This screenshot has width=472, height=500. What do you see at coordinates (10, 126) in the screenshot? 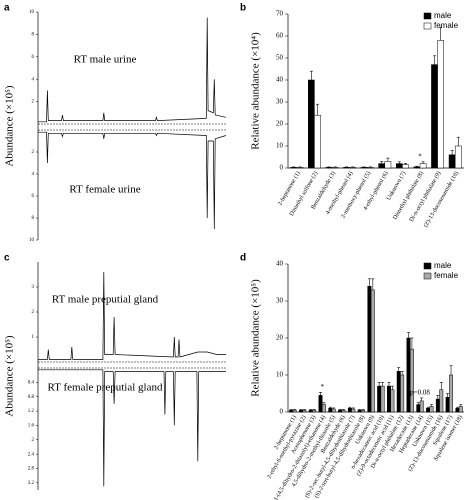
I see `y-axis-label: Abundance (×10⁵)` at bounding box center [10, 126].